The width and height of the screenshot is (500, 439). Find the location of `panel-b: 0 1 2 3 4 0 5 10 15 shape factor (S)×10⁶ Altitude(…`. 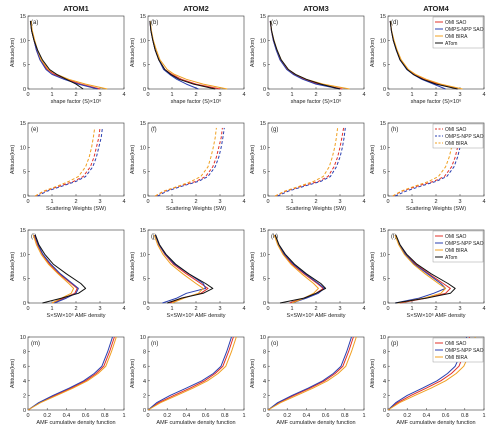

panel-b: 0 1 2 3 4 0 5 10 15 shape factor (S)×10⁶ Altitude(… is located at coordinates (188, 59).